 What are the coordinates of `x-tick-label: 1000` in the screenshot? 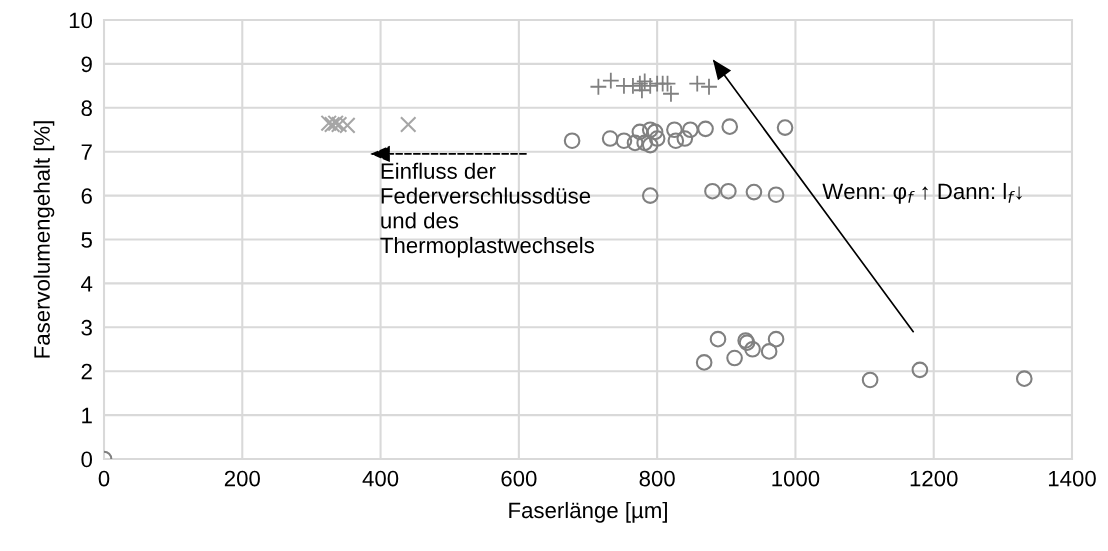 It's located at (796, 478).